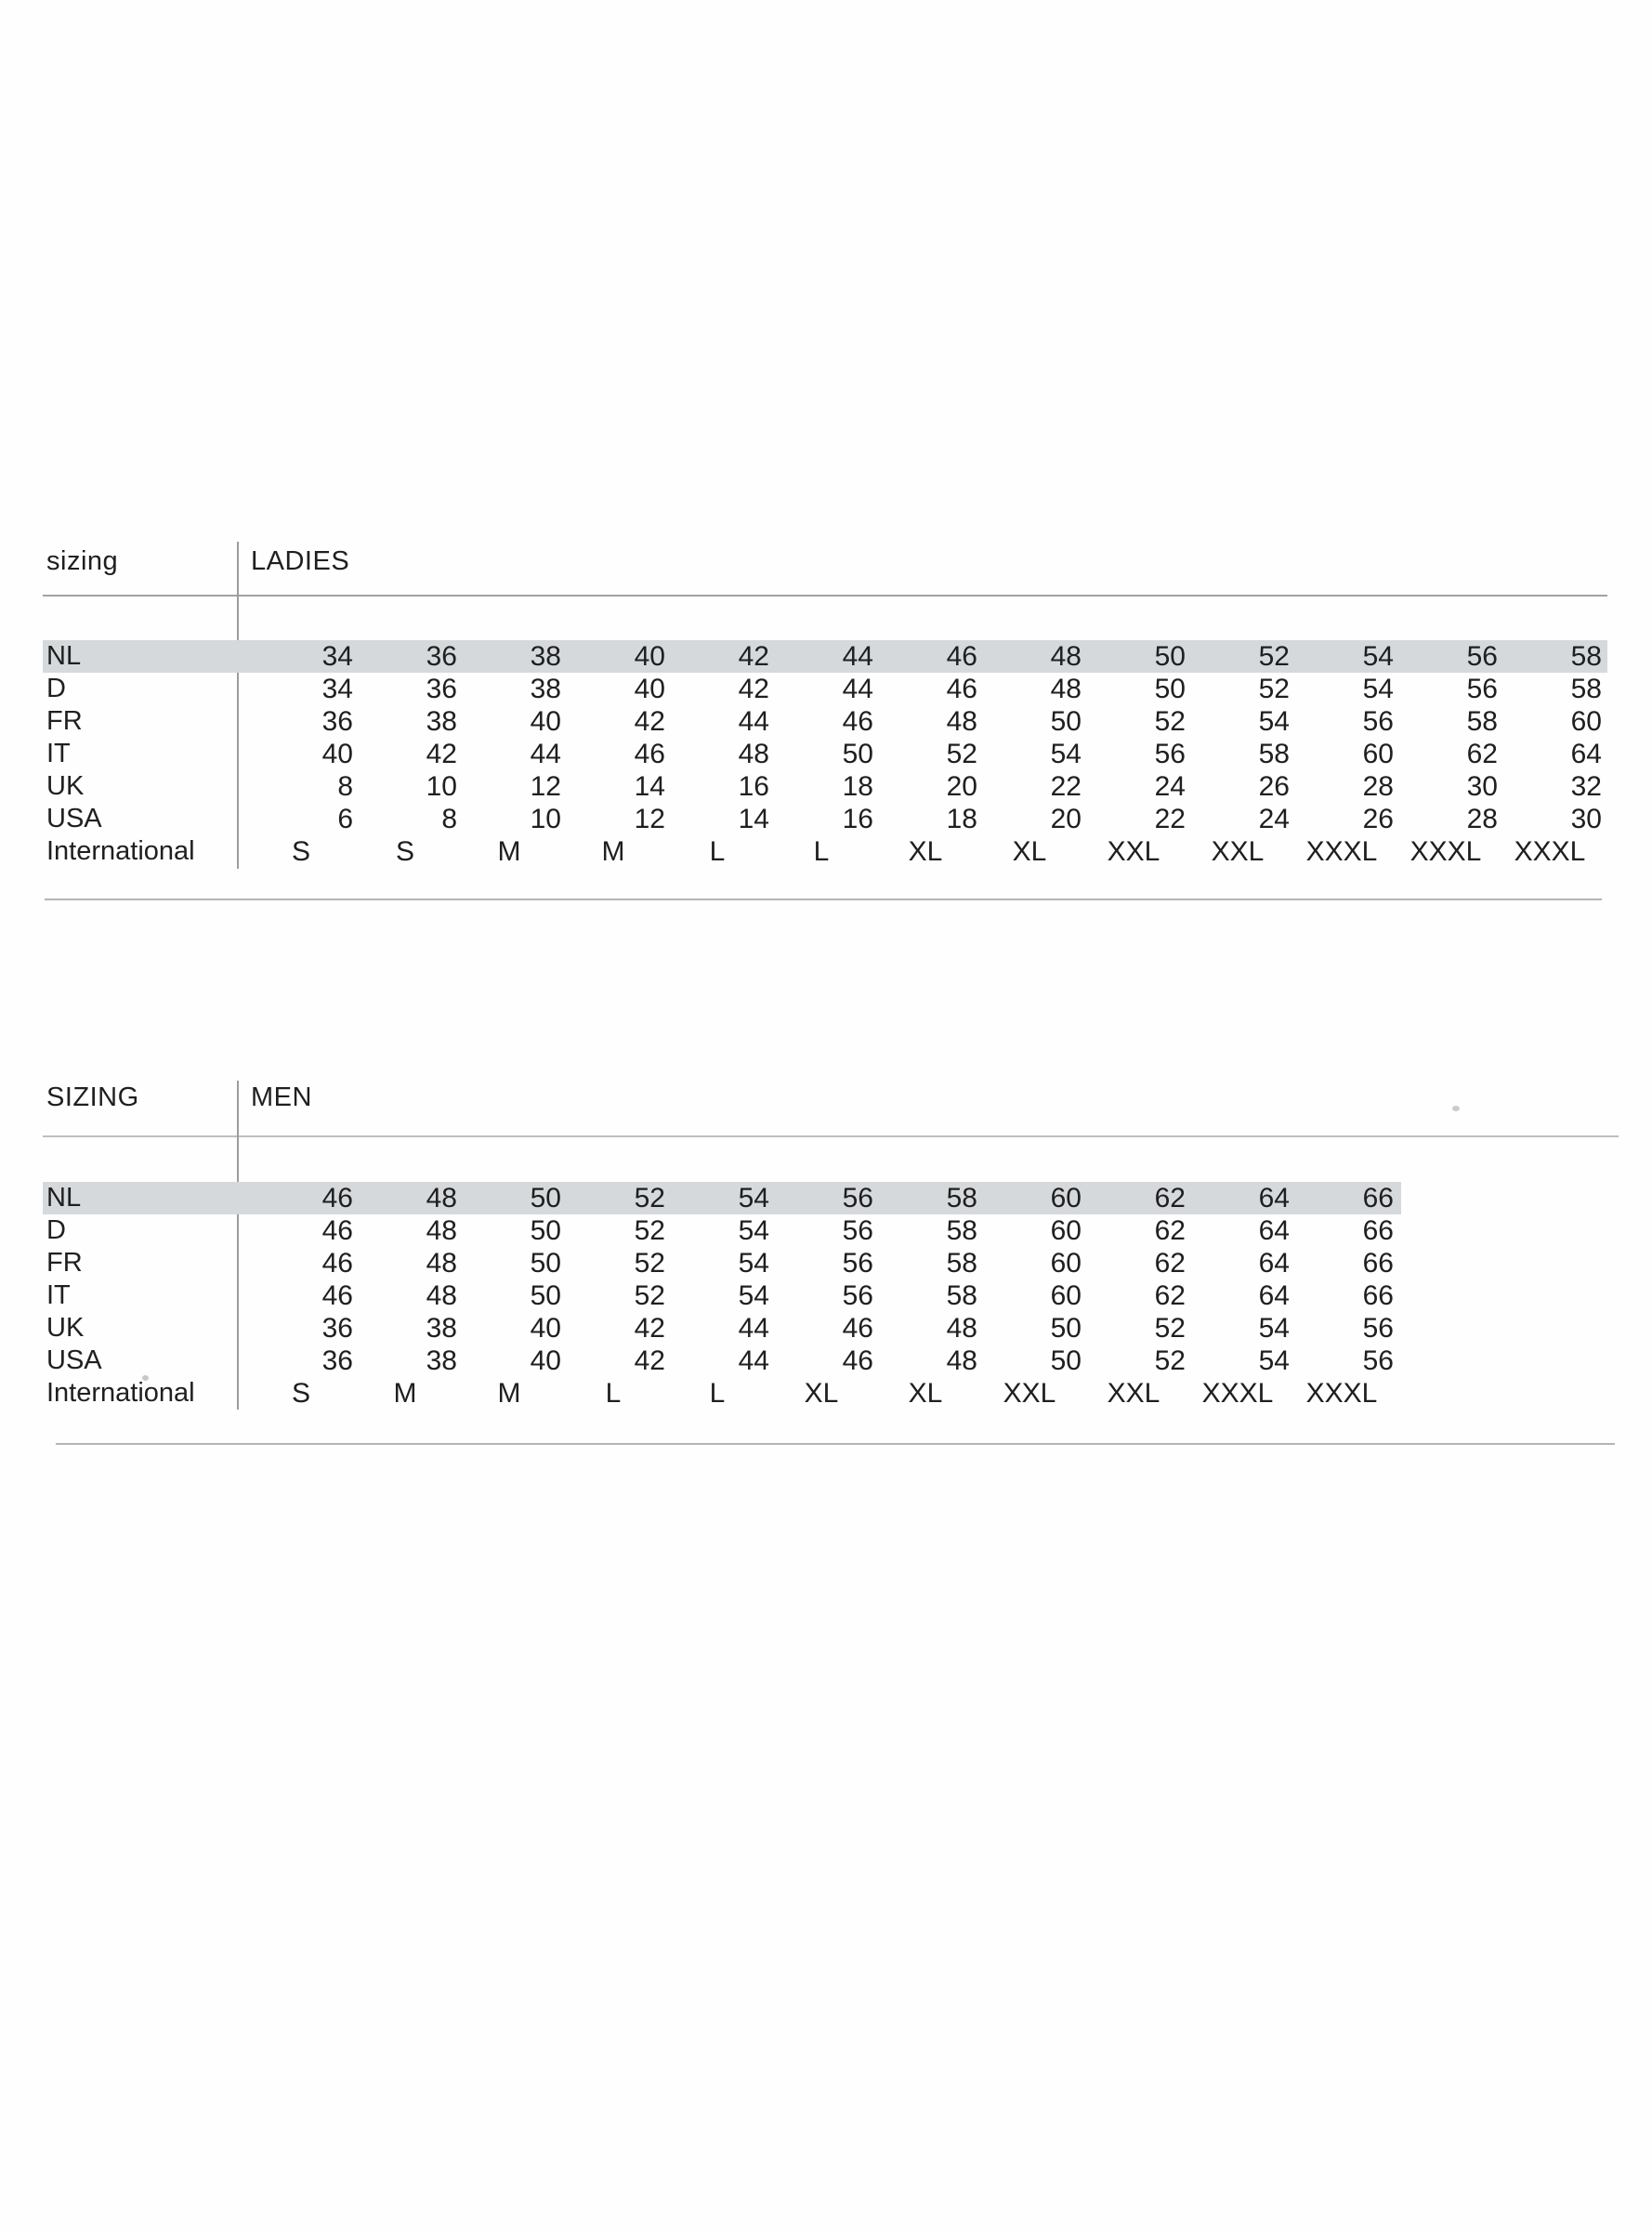 Image resolution: width=1652 pixels, height=2230 pixels. Describe the element at coordinates (1066, 818) in the screenshot. I see `size-cell: 20` at that location.